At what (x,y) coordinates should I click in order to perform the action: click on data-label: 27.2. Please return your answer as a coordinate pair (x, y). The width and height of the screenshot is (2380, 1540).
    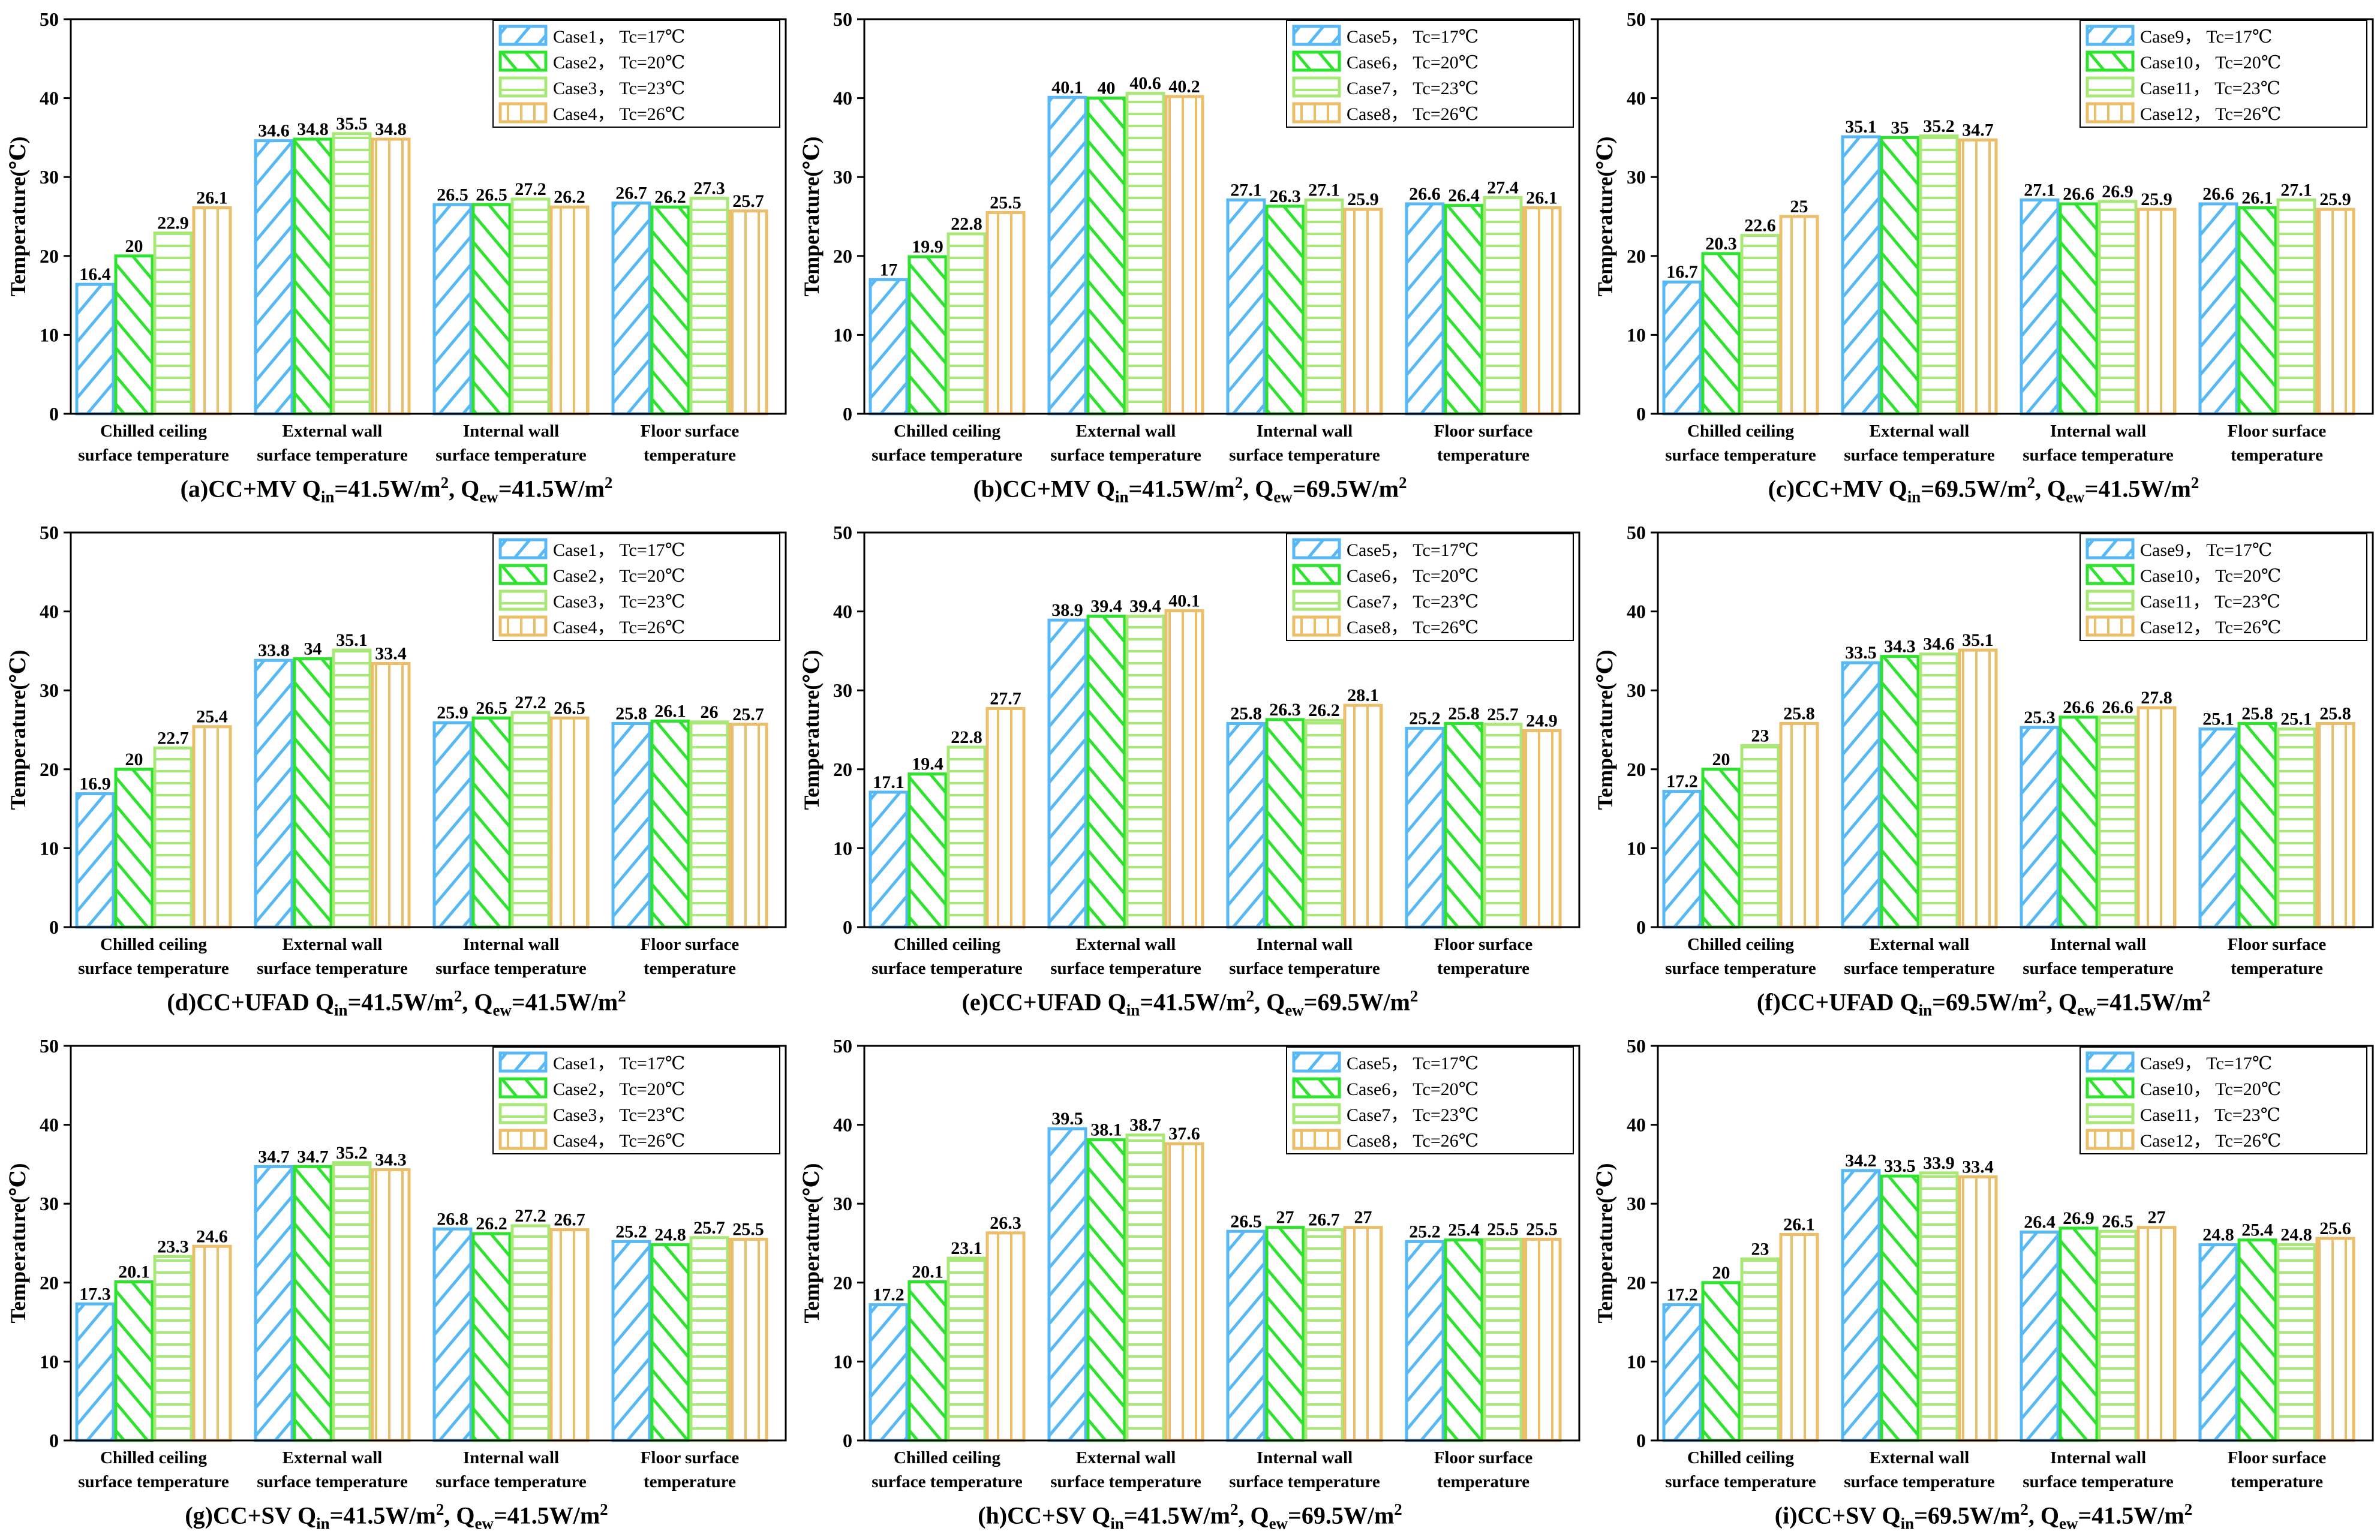
    Looking at the image, I should click on (530, 189).